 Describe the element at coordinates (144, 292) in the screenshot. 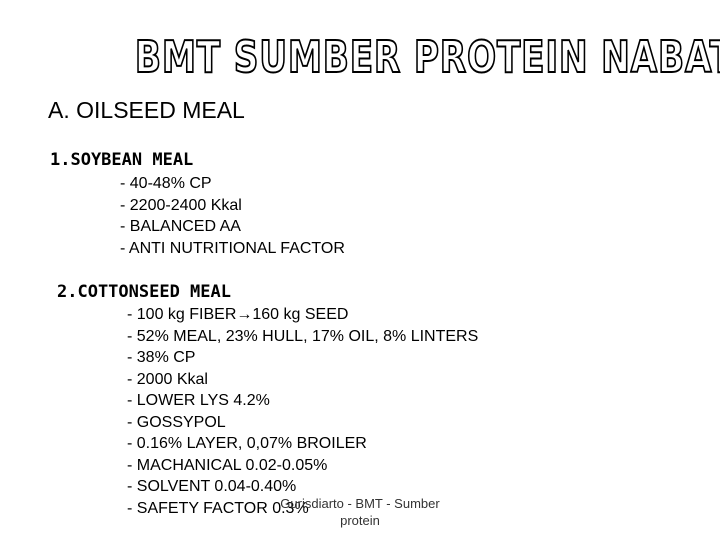

I see `cottonseed-meal-heading: 2.COTTONSEED MEAL` at that location.